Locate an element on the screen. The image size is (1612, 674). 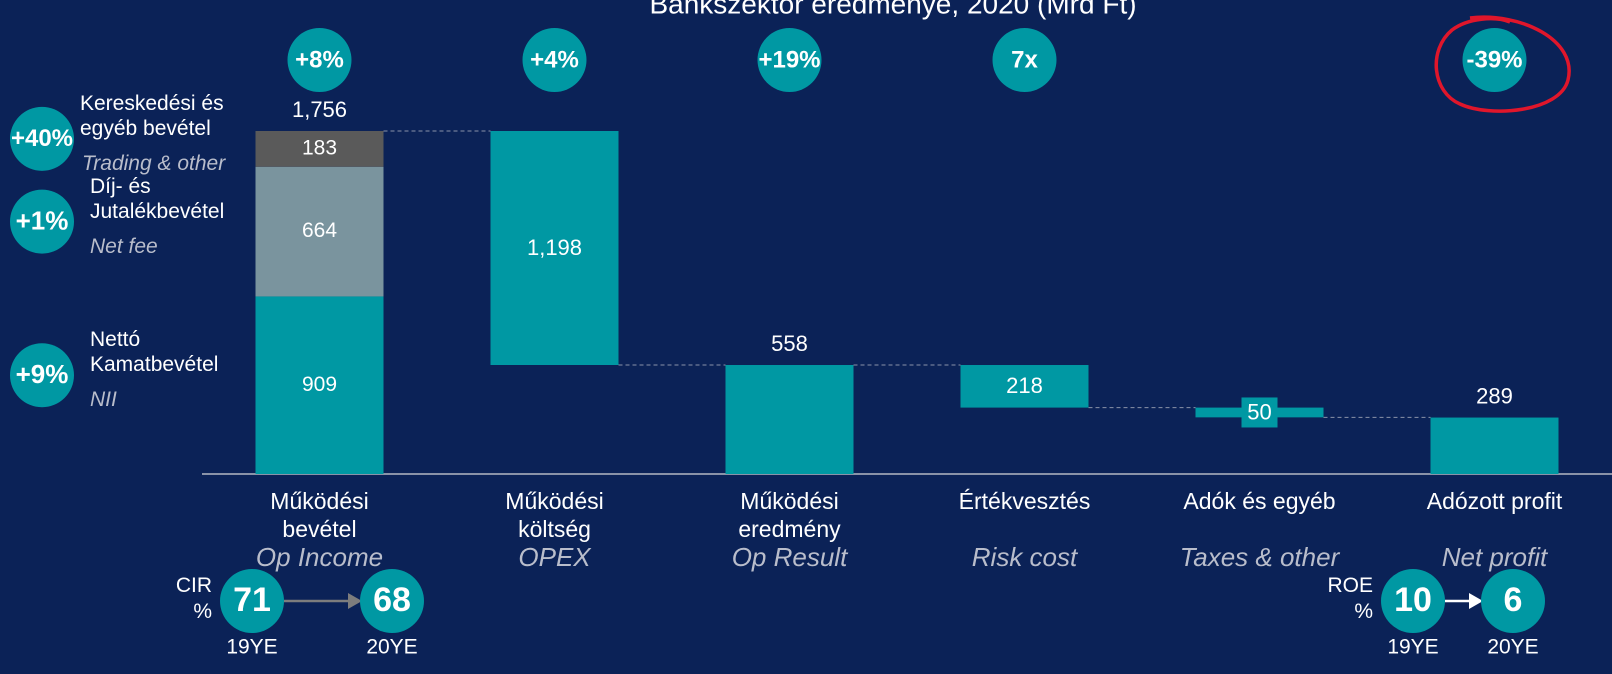
segment-name-en: Trading & other is located at coordinates (154, 163).